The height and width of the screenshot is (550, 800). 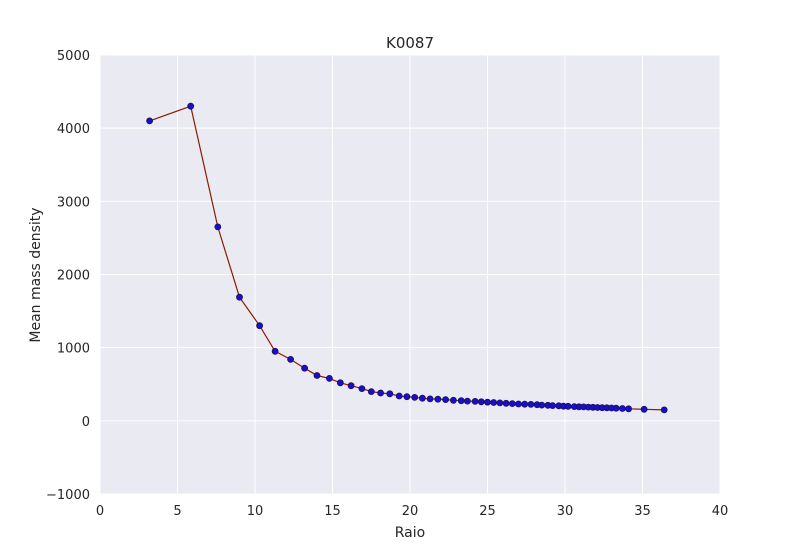 What do you see at coordinates (720, 511) in the screenshot?
I see `x-tick-label: 40` at bounding box center [720, 511].